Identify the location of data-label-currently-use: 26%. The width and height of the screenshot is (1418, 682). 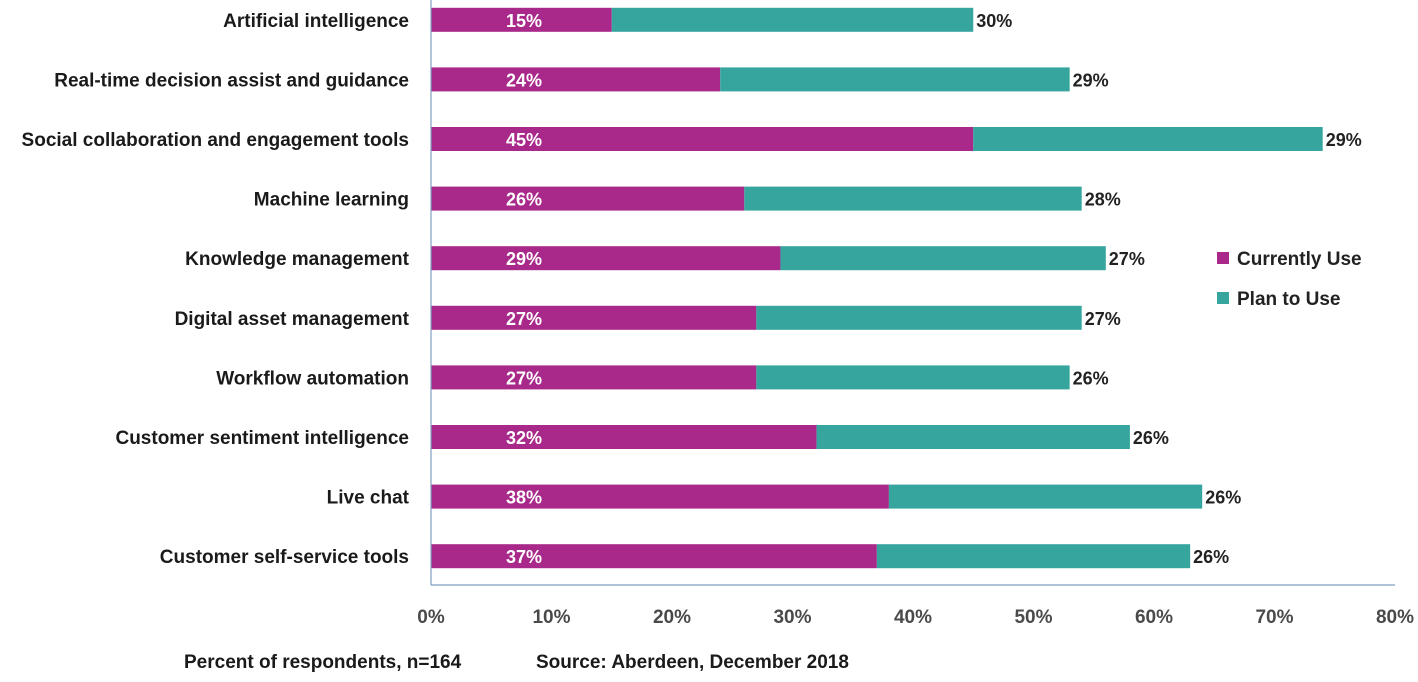
(524, 200).